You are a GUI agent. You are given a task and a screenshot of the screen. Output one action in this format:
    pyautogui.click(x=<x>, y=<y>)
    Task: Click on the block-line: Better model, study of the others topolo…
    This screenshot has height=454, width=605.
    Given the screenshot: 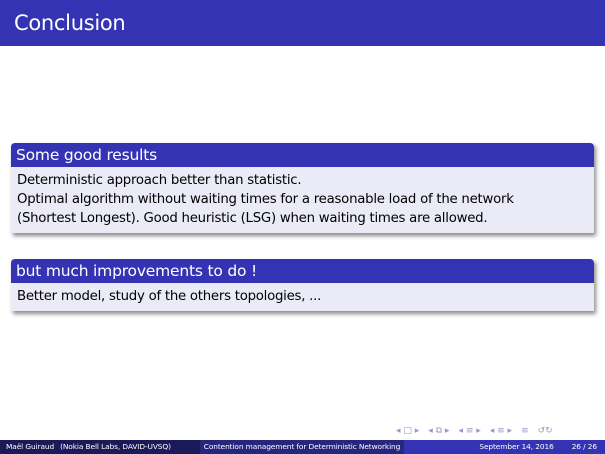 What is the action you would take?
    pyautogui.click(x=169, y=296)
    